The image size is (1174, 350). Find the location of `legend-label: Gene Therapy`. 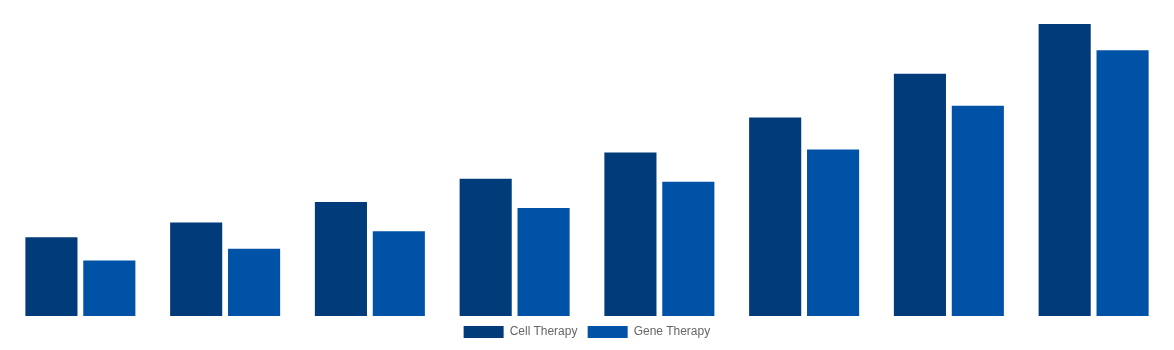

legend-label: Gene Therapy is located at coordinates (672, 331).